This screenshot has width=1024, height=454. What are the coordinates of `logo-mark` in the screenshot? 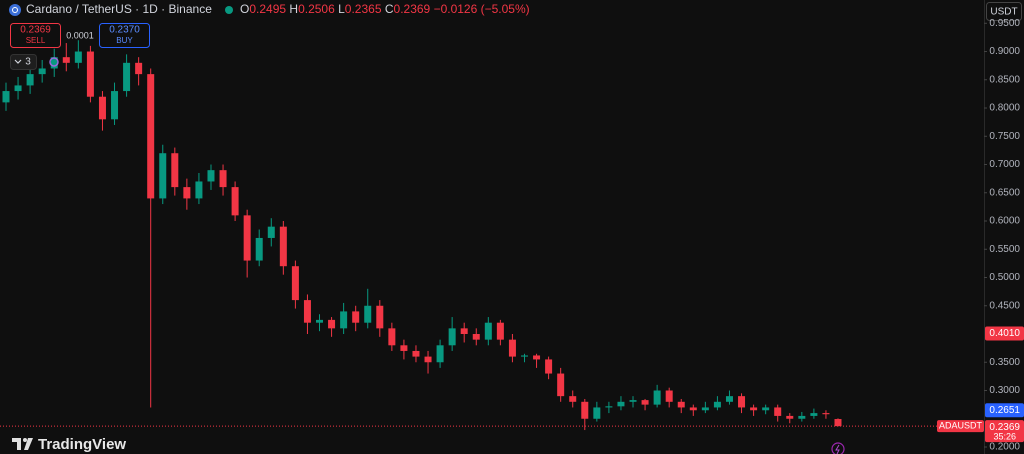 It's located at (28, 444).